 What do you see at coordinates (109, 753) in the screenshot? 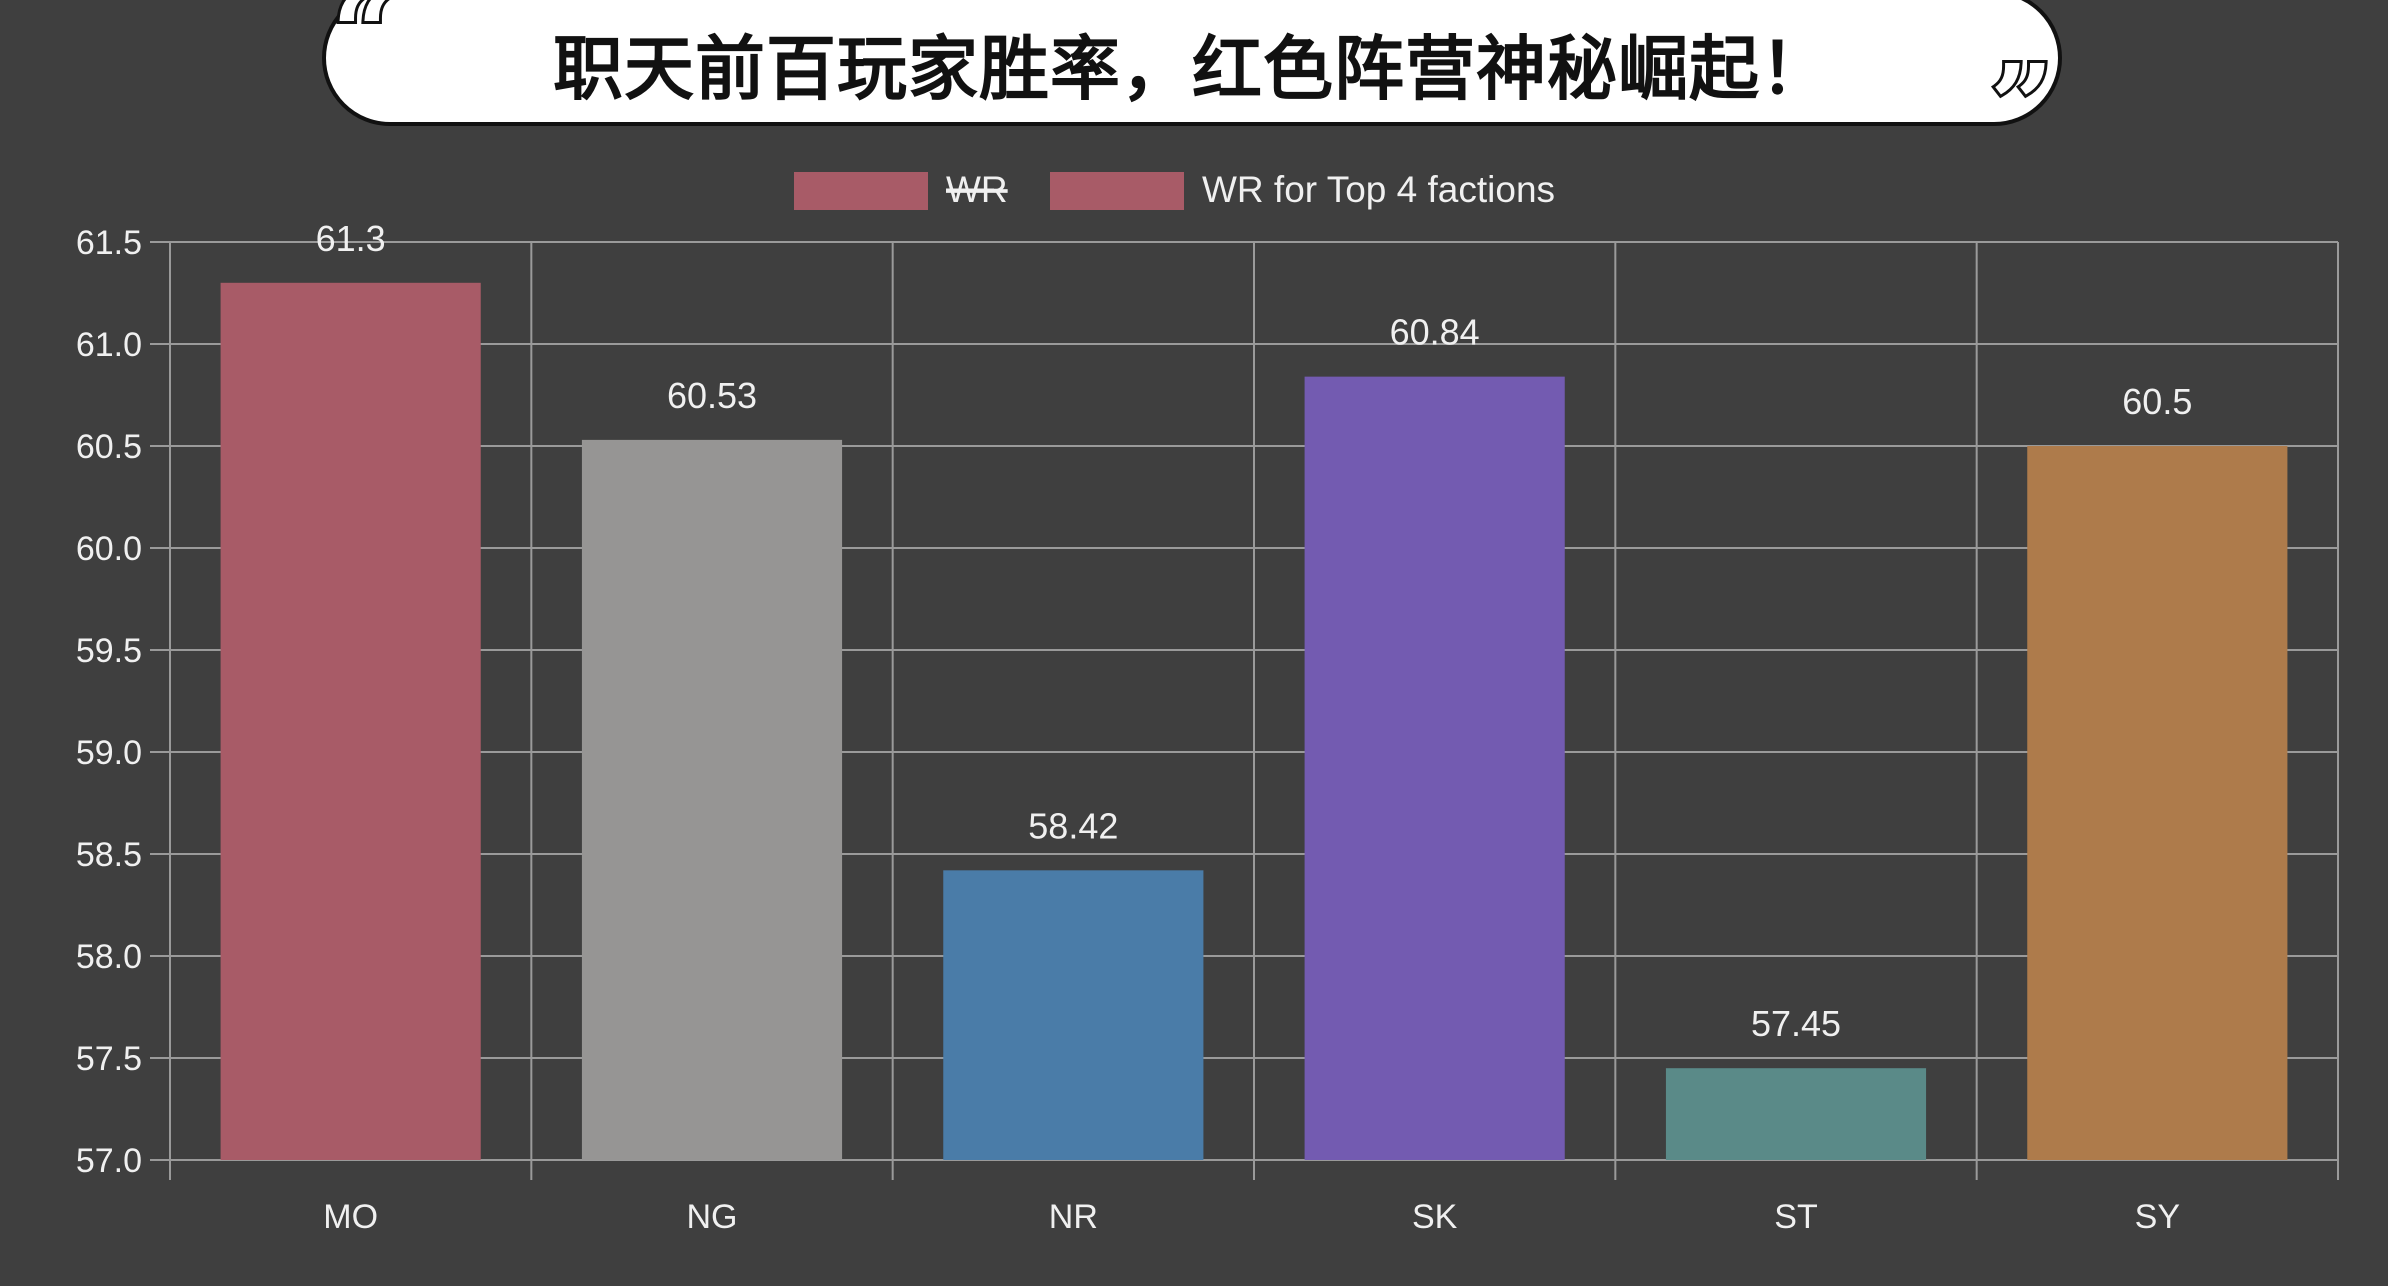
I see `y-tick-label: 59.0` at bounding box center [109, 753].